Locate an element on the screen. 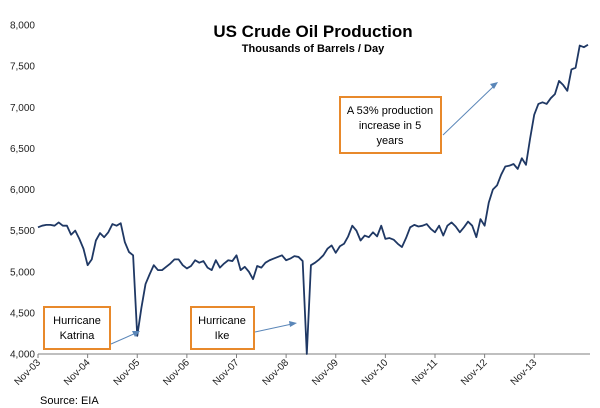 This screenshot has width=600, height=408. annotation-text-katrina-1: Hurricane is located at coordinates (77, 321).